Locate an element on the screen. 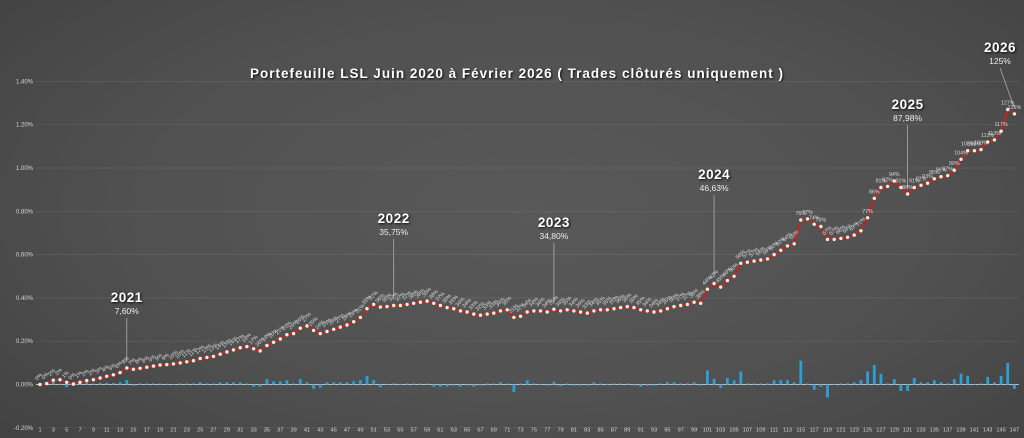 The width and height of the screenshot is (1024, 438). x-axis-tick-label: 101 is located at coordinates (707, 431).